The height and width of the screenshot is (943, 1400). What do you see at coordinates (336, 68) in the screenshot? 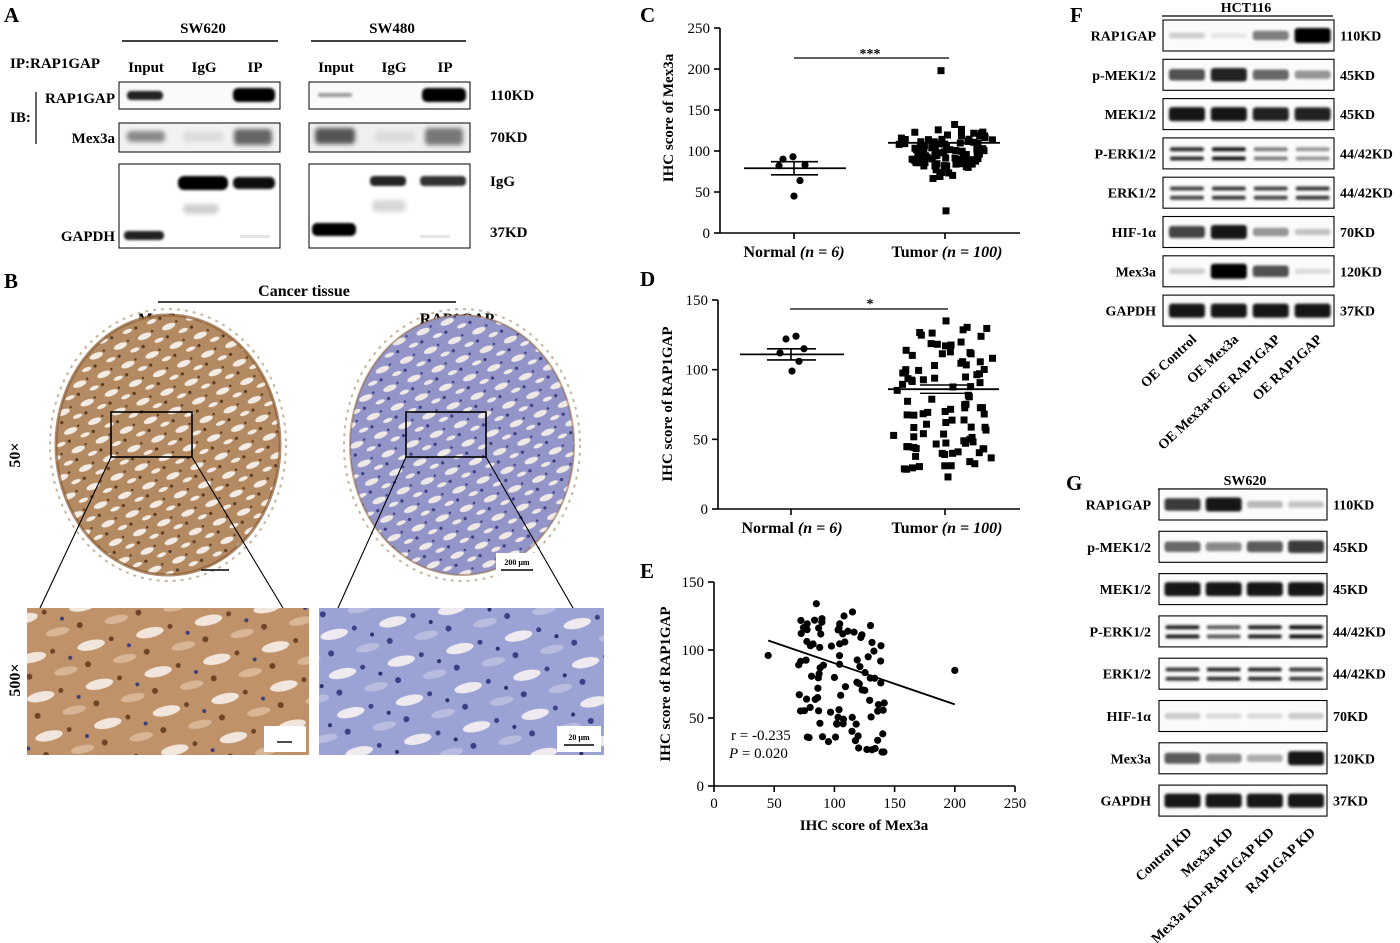
I see `lane-input-2: Input` at bounding box center [336, 68].